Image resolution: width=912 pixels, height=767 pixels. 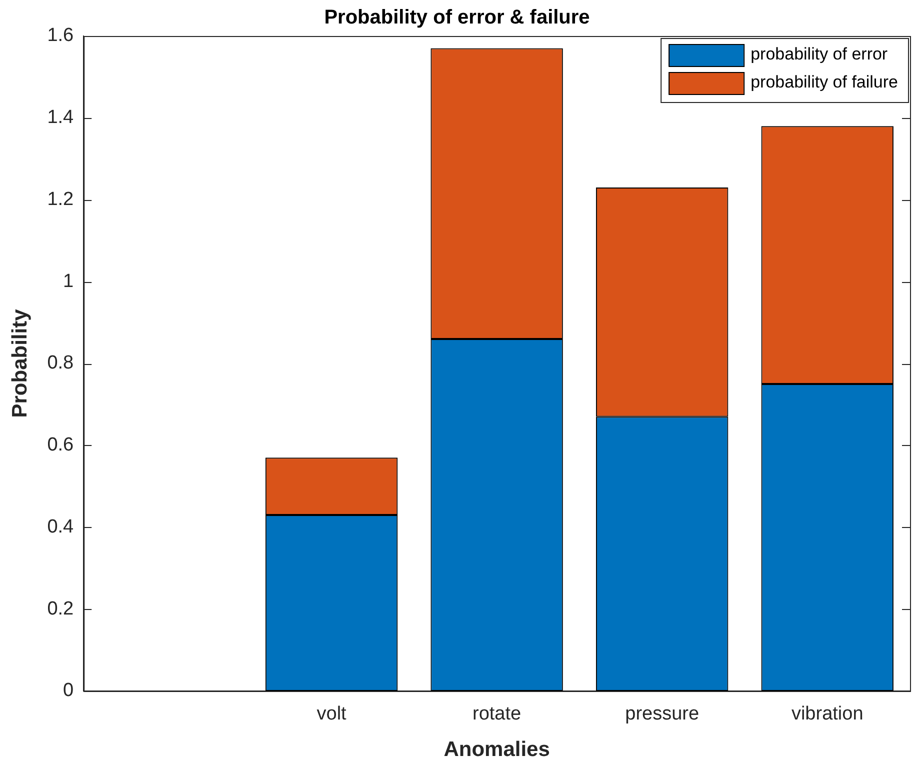 What do you see at coordinates (60, 609) in the screenshot?
I see `y-tick-label: 0.2` at bounding box center [60, 609].